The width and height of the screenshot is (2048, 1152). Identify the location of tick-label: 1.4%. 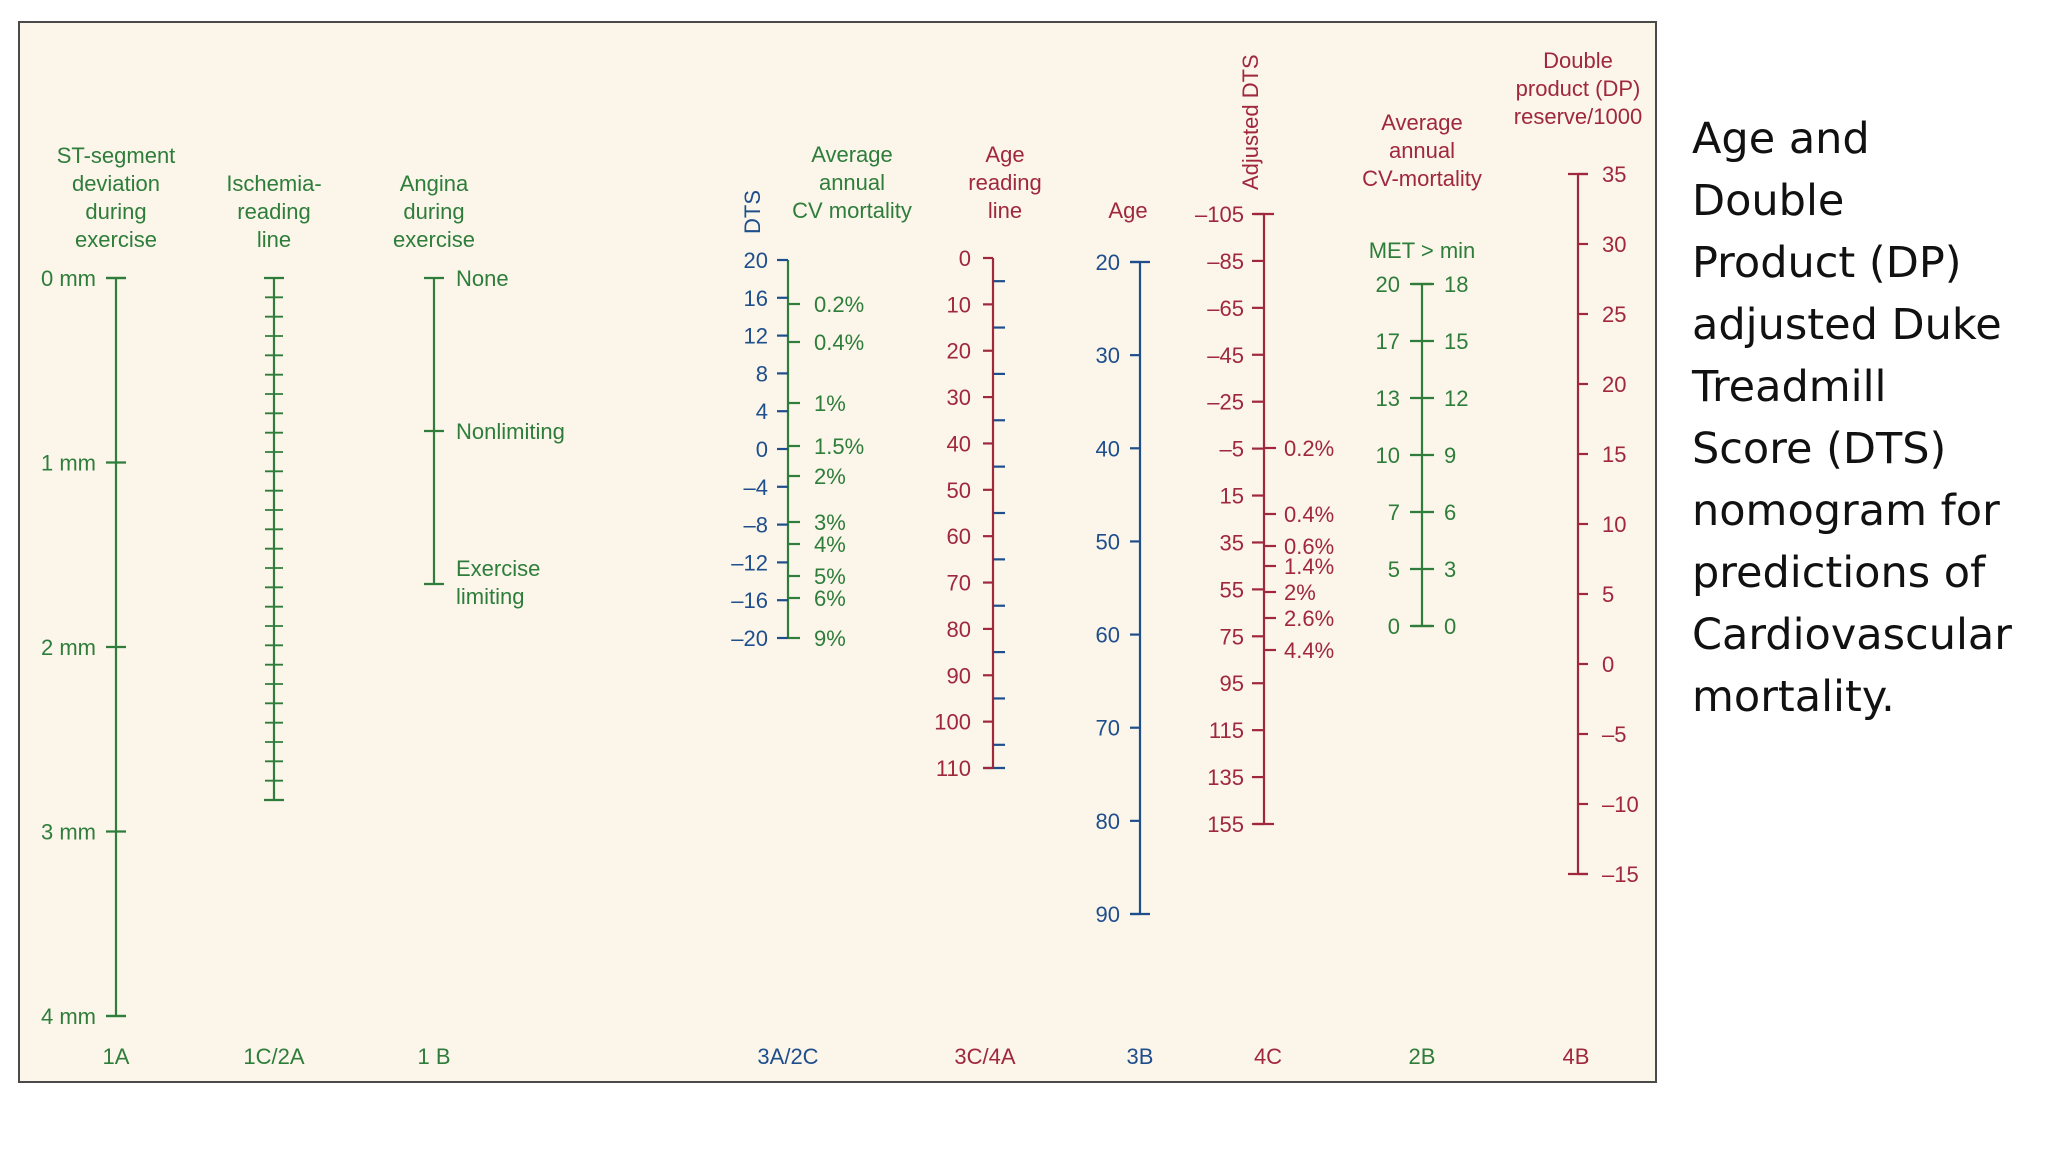
(1309, 566).